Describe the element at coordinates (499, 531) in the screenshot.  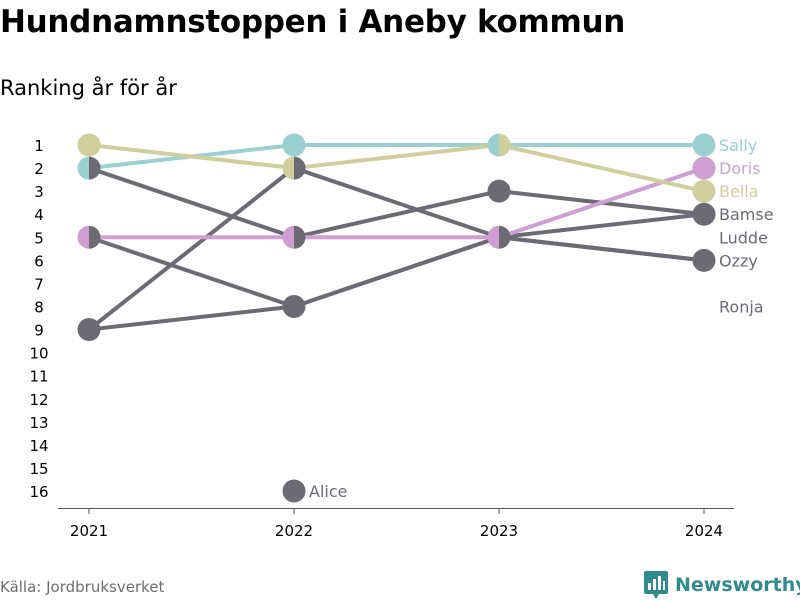
I see `x-tick-label-2023: 2023` at that location.